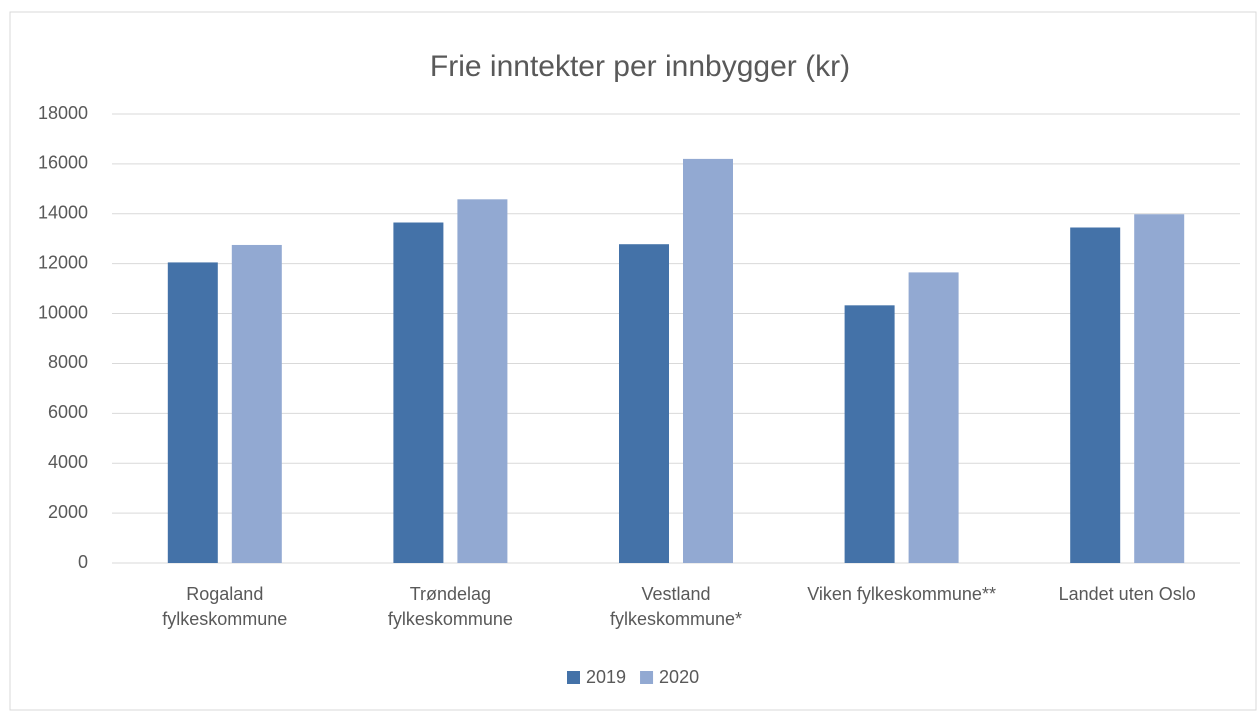  What do you see at coordinates (83, 562) in the screenshot?
I see `y-tick-label: 0` at bounding box center [83, 562].